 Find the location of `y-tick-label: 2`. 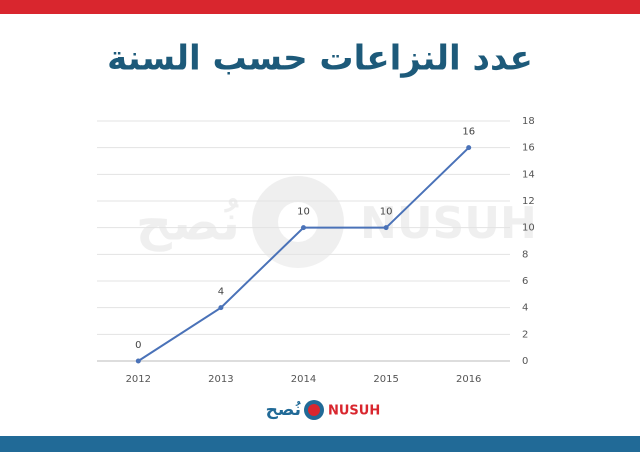

y-tick-label: 2 is located at coordinates (525, 334).